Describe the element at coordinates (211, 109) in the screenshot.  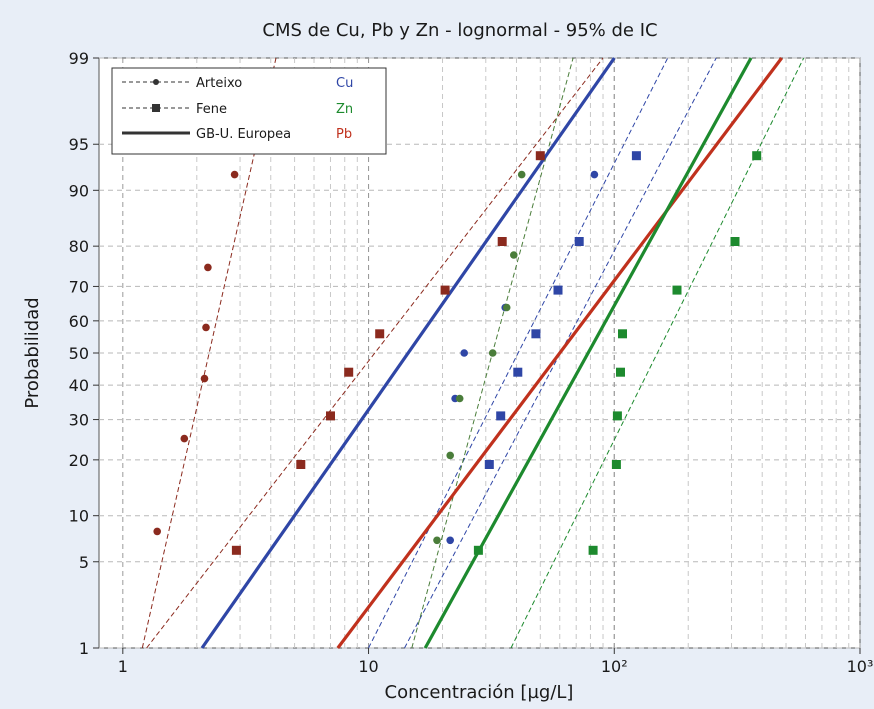
I see `legend-label: Fene` at that location.